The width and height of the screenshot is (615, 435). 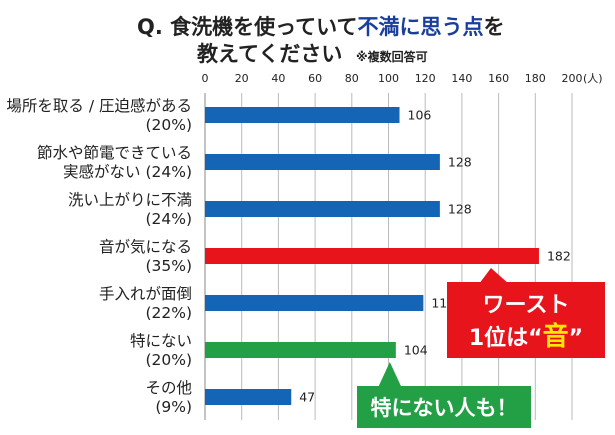 What do you see at coordinates (247, 27) in the screenshot?
I see `chart-title-prefix: Q. 食洗機を使っていて` at bounding box center [247, 27].